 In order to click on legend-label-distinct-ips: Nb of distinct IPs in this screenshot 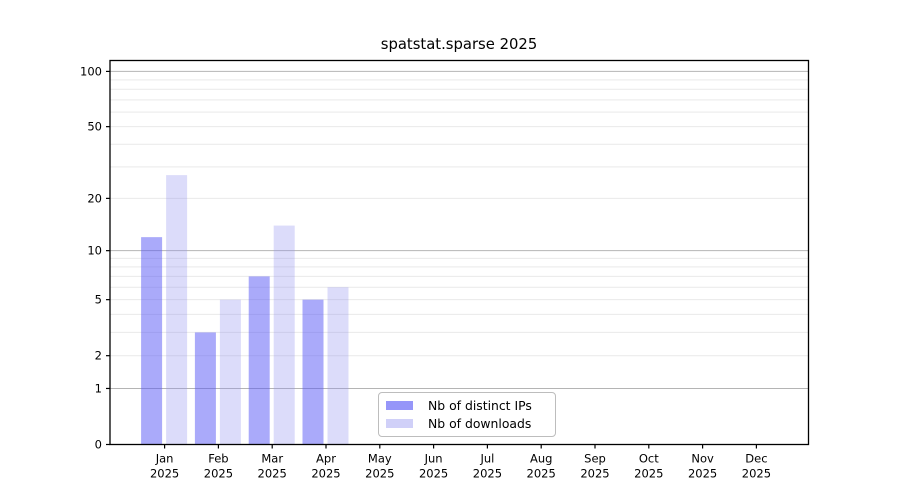, I will do `click(480, 405)`.